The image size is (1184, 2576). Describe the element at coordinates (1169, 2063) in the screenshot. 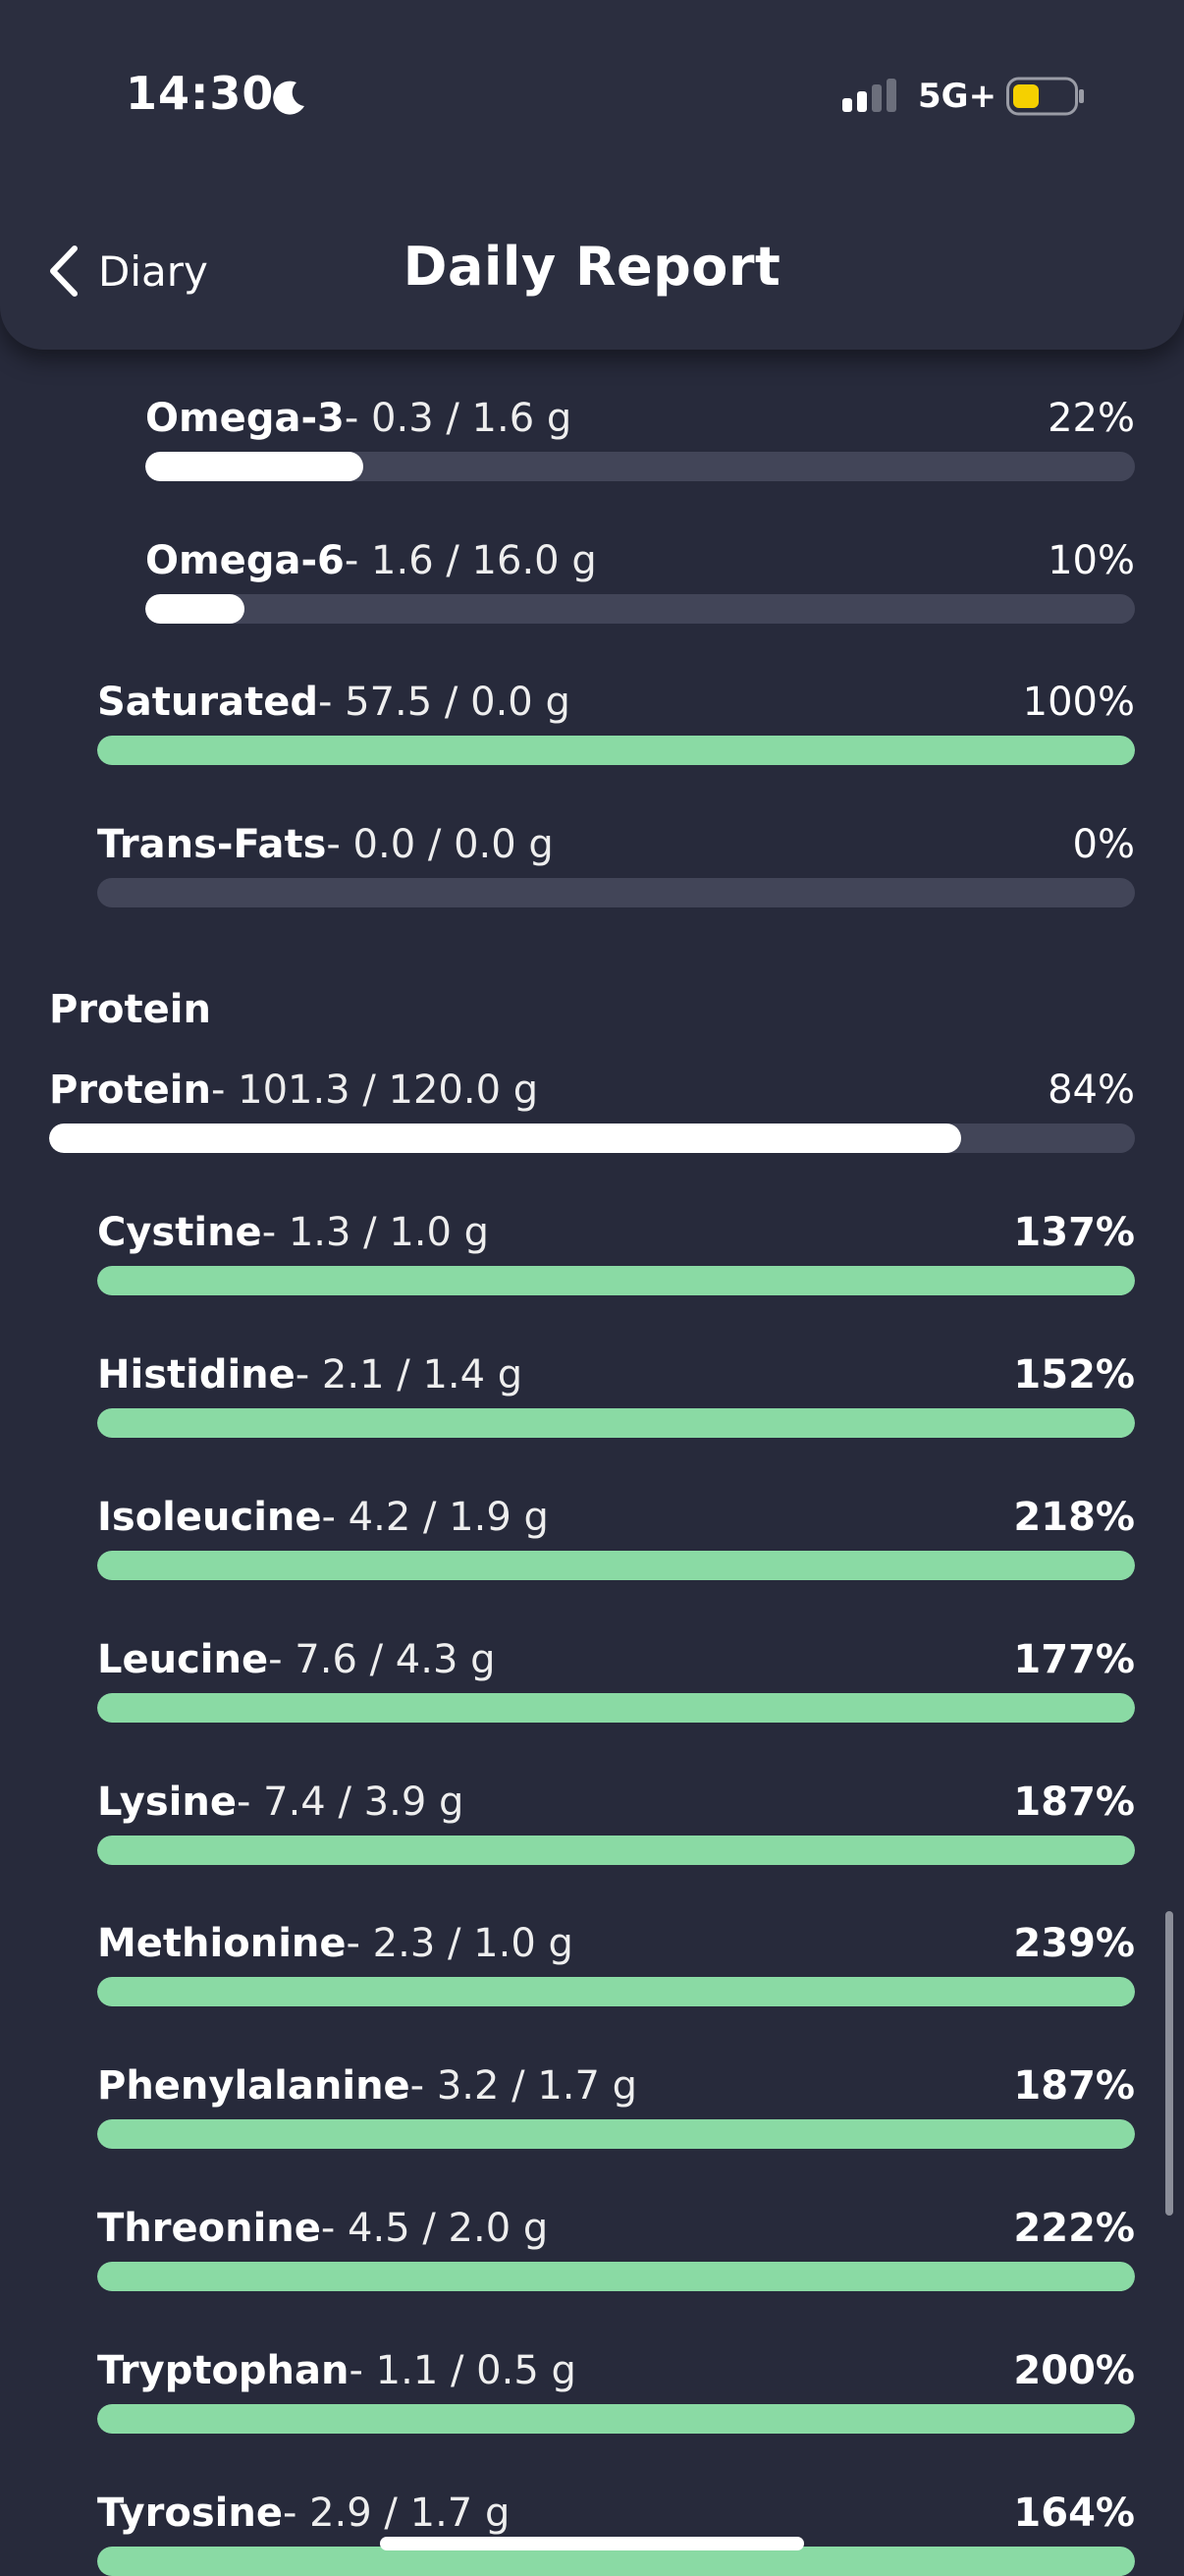

I see `scrollbar` at that location.